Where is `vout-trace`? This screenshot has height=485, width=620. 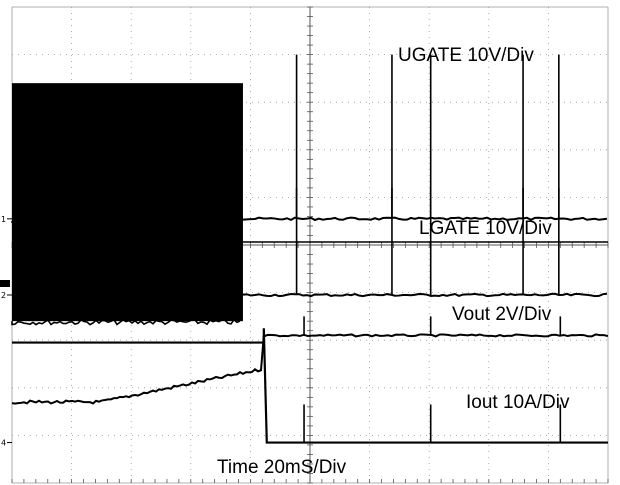 vout-trace is located at coordinates (310, 369).